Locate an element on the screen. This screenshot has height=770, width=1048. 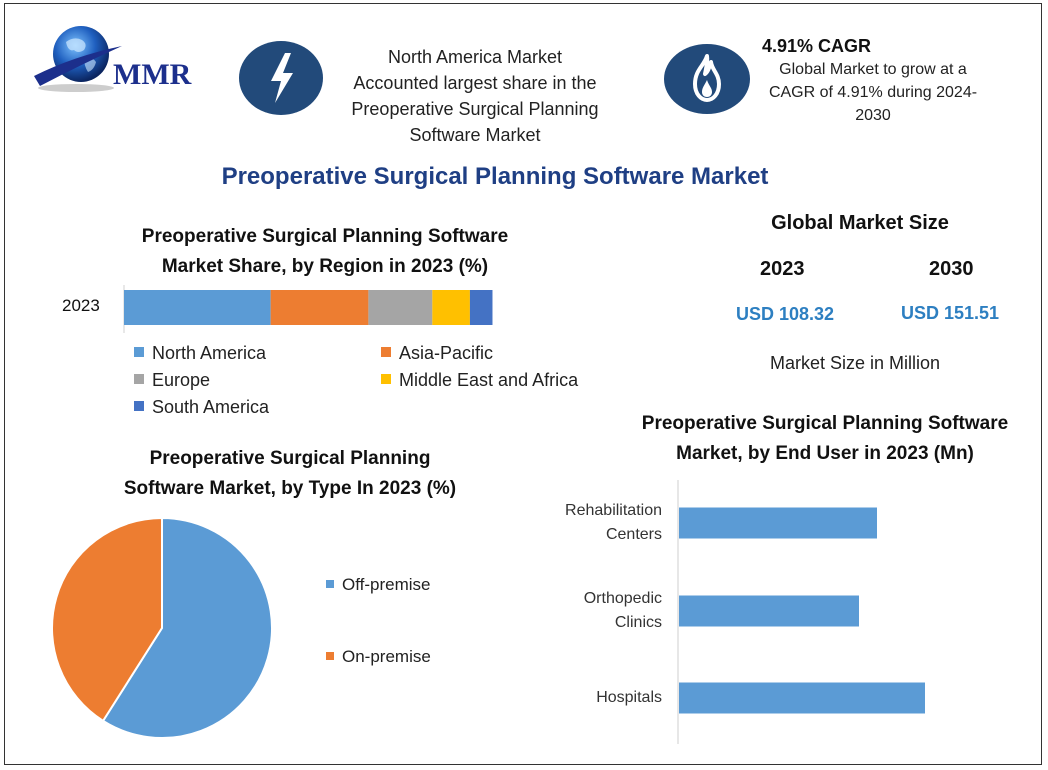
end-user-chart-title-line: Market, by End User in 2023 (Mn) is located at coordinates (825, 453).